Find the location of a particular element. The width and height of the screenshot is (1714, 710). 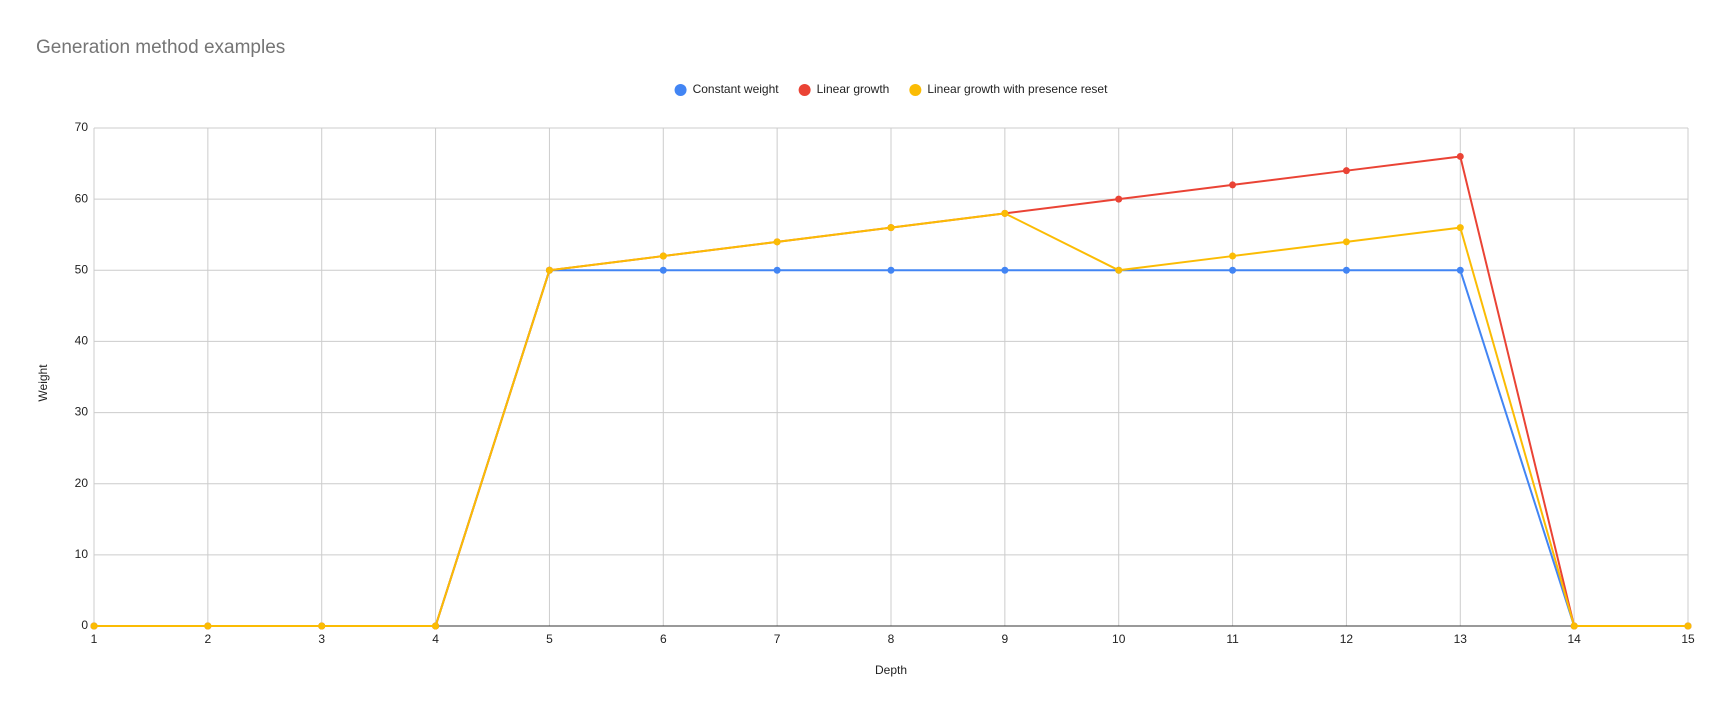

y-tick-label: 40 is located at coordinates (82, 341).